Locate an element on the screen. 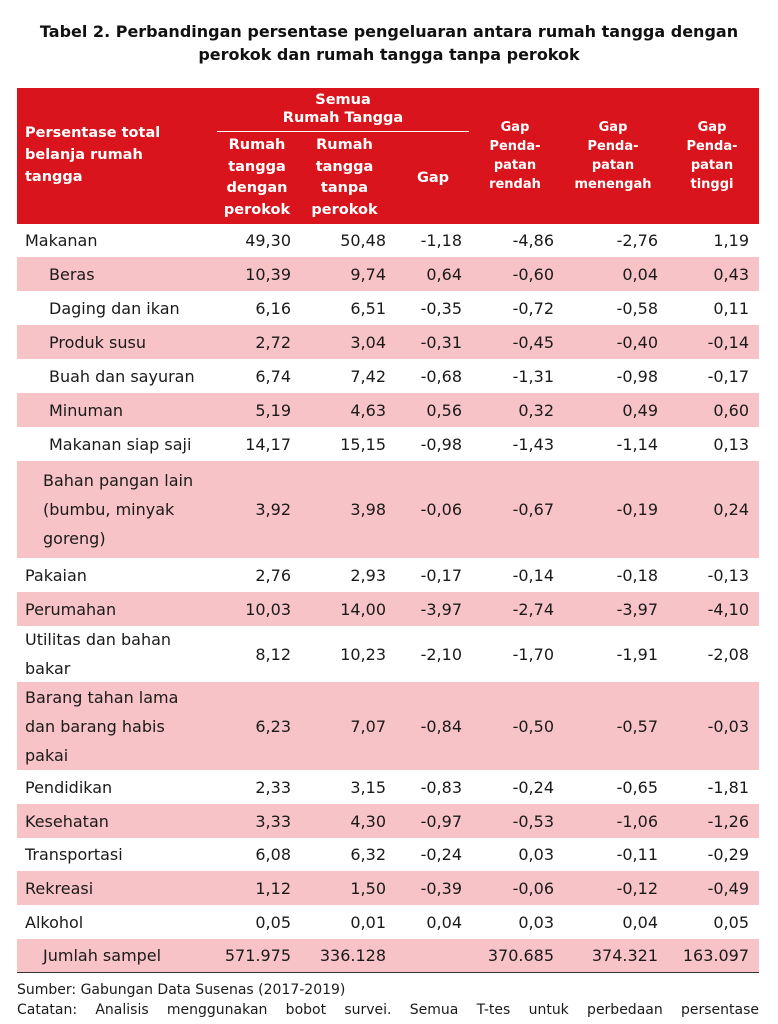 The height and width of the screenshot is (1024, 778). row-label: Makanan is located at coordinates (117, 240).